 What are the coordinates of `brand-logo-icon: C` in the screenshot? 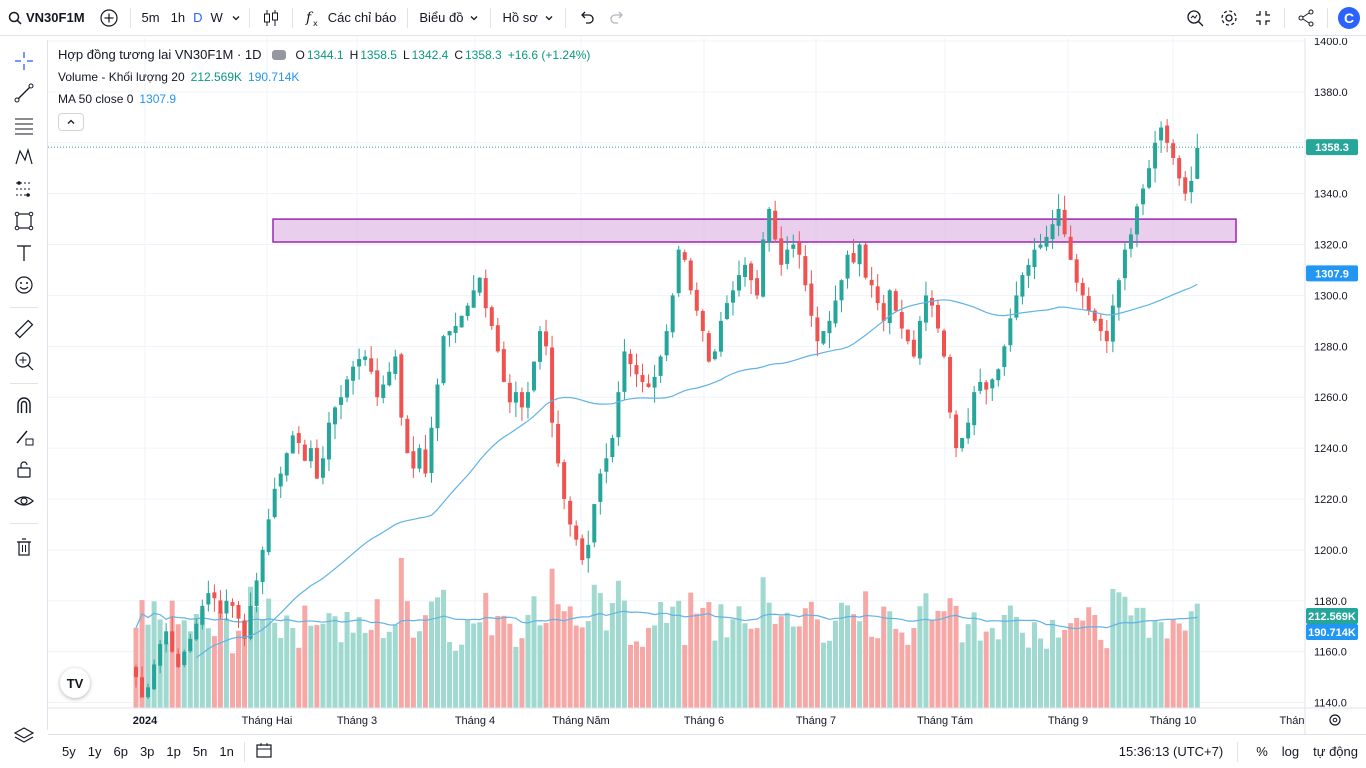 It's located at (1349, 18).